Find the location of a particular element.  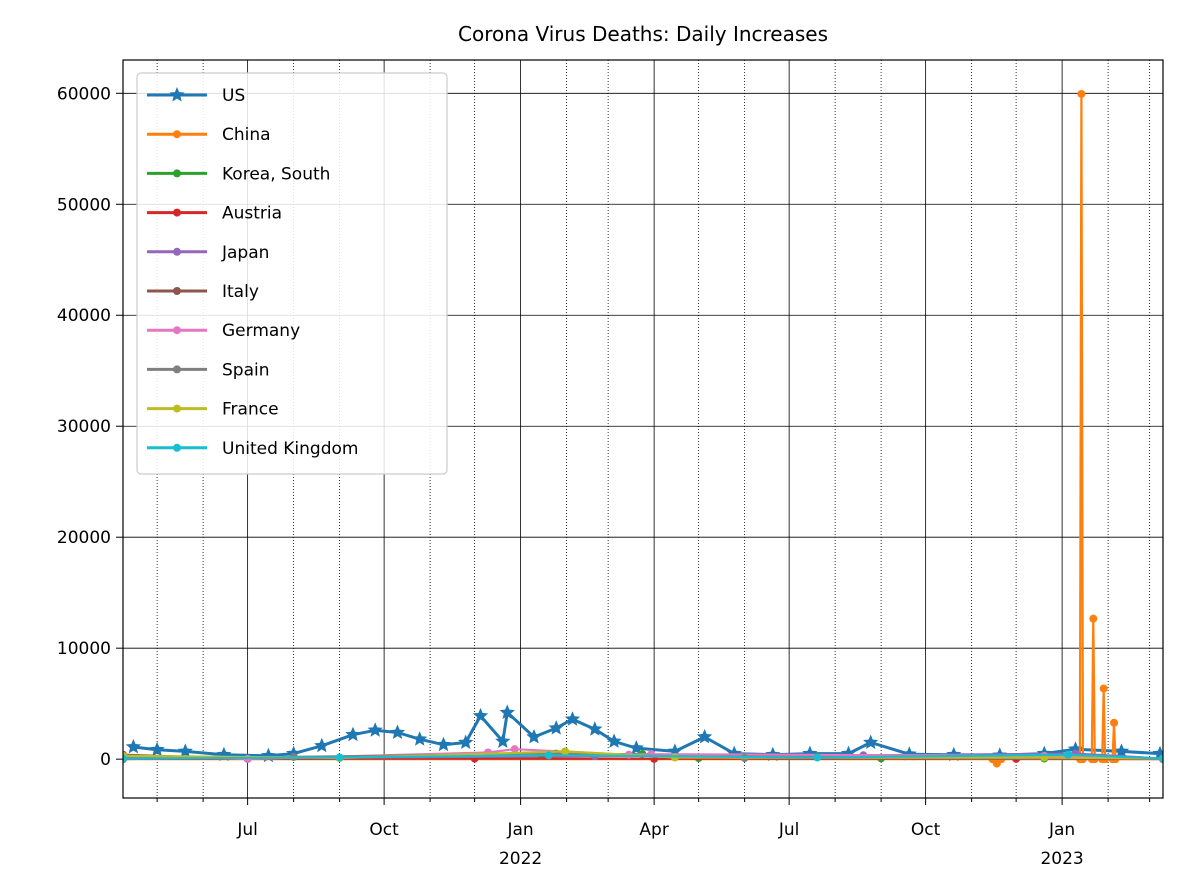

legend-item: Germany is located at coordinates (223, 331).